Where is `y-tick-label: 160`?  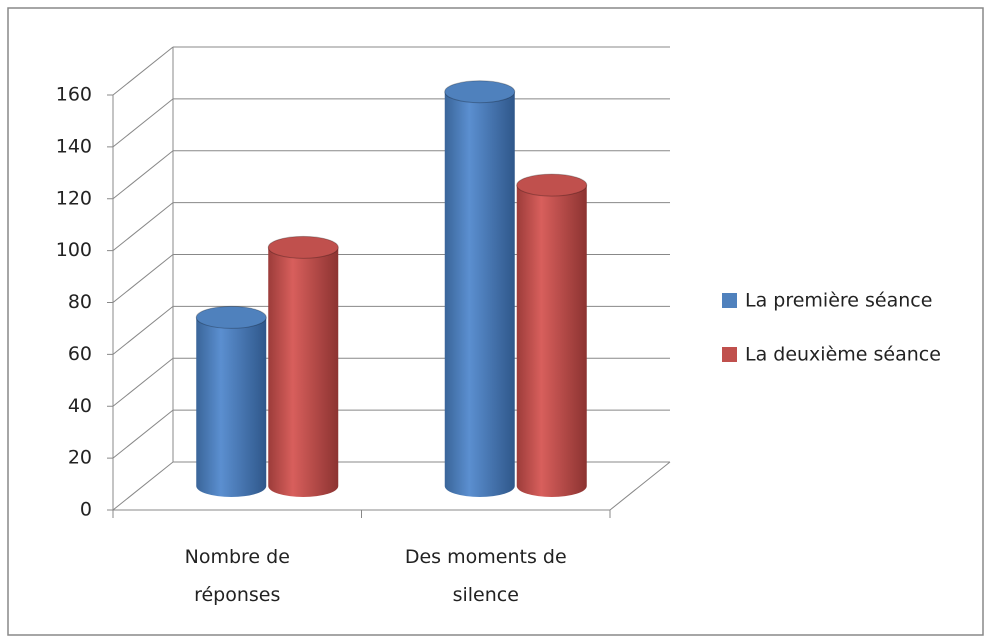
y-tick-label: 160 is located at coordinates (74, 95).